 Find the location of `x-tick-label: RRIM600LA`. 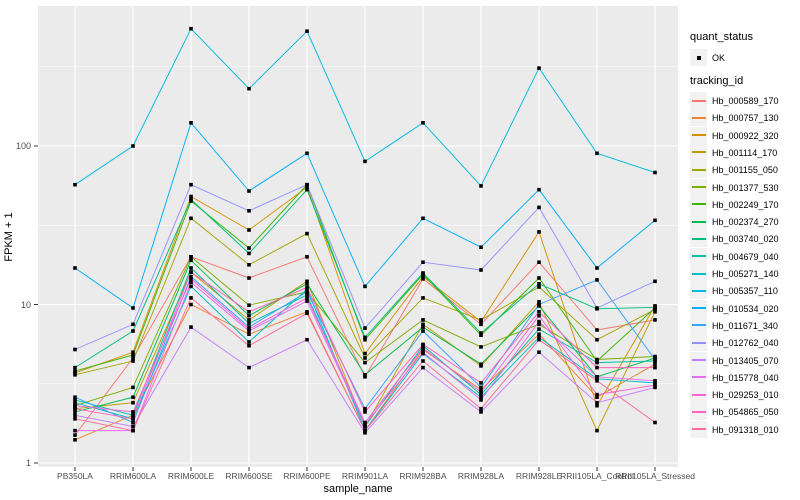

x-tick-label: RRIM600LA is located at coordinates (133, 476).